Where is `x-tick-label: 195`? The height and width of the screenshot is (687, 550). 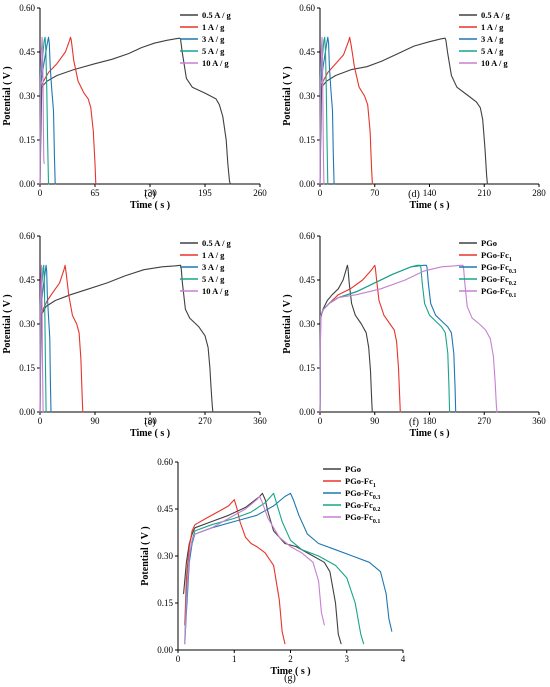 x-tick-label: 195 is located at coordinates (205, 193).